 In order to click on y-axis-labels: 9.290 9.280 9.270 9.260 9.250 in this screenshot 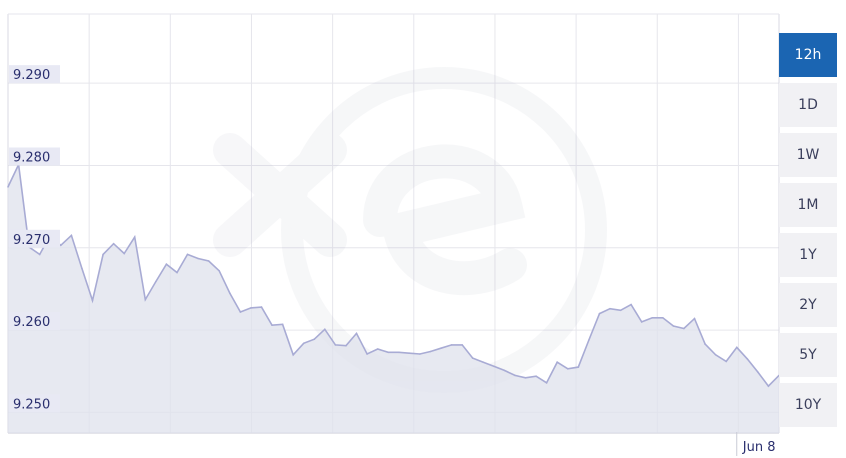, I will do `click(34, 239)`.